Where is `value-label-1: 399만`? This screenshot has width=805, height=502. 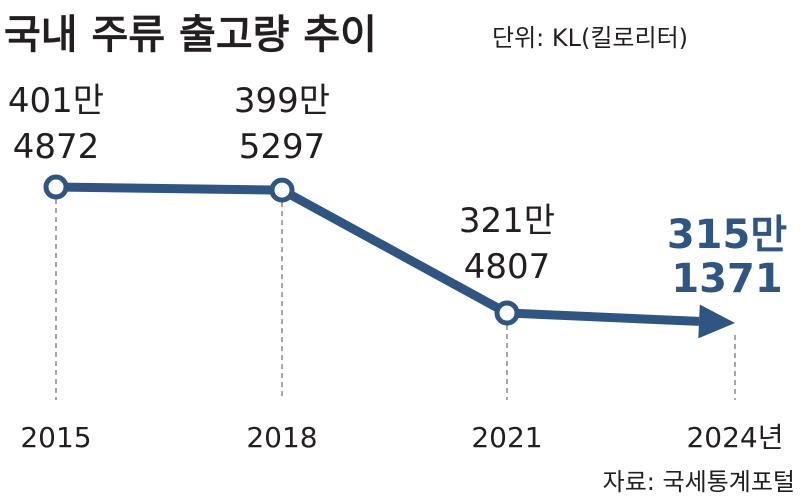
value-label-1: 399만 is located at coordinates (282, 101).